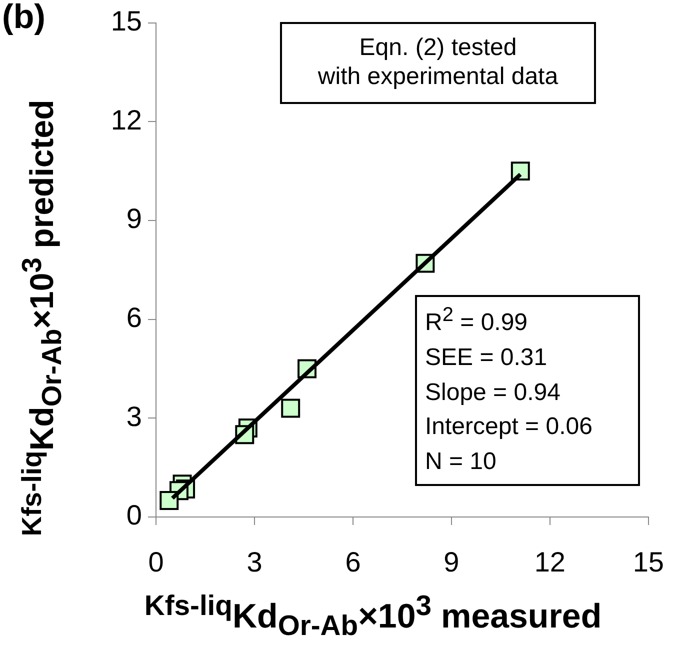 This screenshot has height=654, width=686. What do you see at coordinates (353, 562) in the screenshot?
I see `x-tick-label: 6` at bounding box center [353, 562].